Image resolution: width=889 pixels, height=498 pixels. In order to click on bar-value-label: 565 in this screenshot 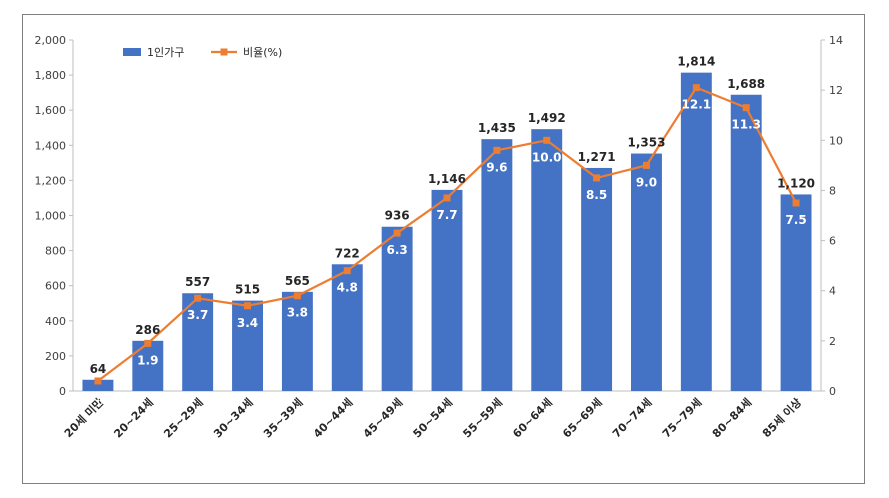, I will do `click(297, 281)`.